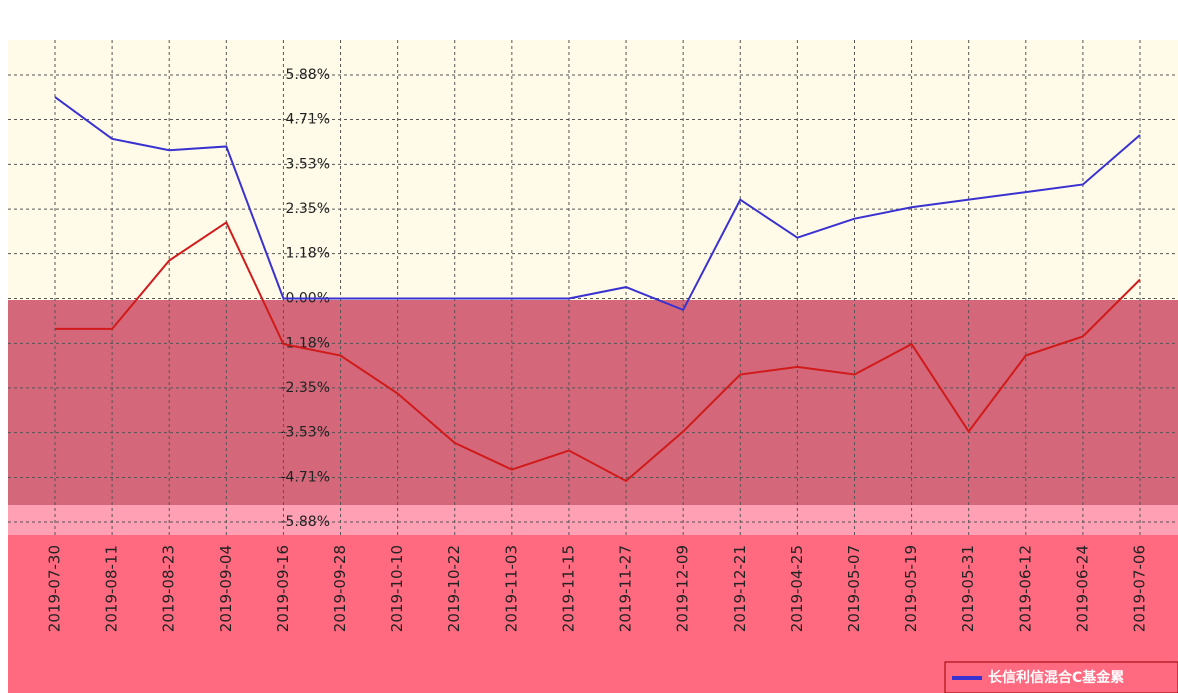 The height and width of the screenshot is (693, 1178). What do you see at coordinates (112, 588) in the screenshot?
I see `x-tick-label: 2019-08-11` at bounding box center [112, 588].